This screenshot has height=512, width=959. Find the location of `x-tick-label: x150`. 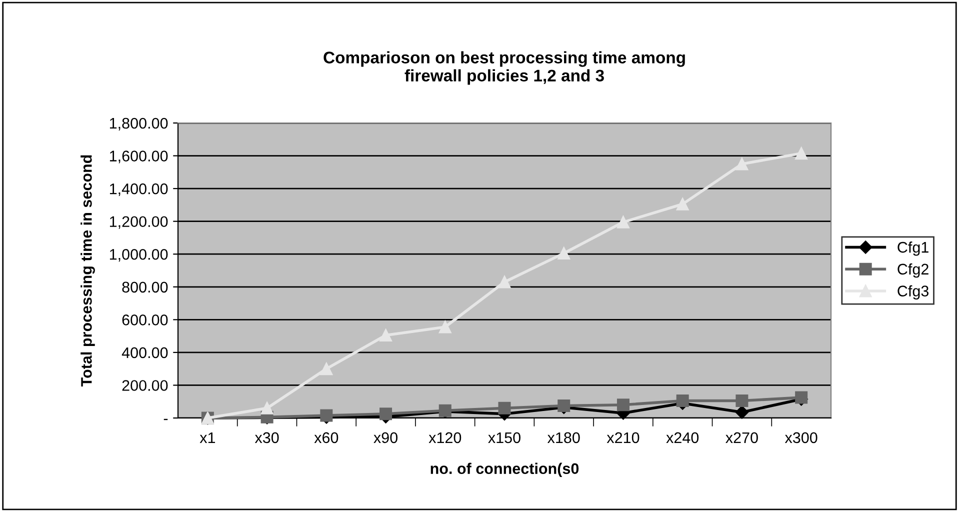

x-tick-label: x150 is located at coordinates (504, 438).